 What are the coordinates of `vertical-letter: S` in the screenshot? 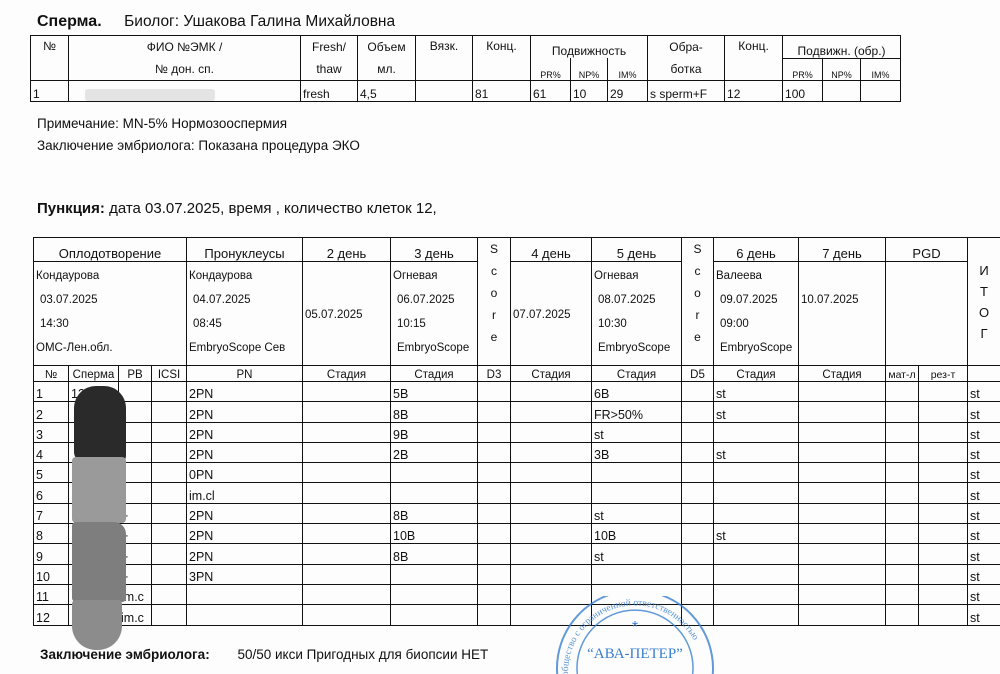 It's located at (697, 249).